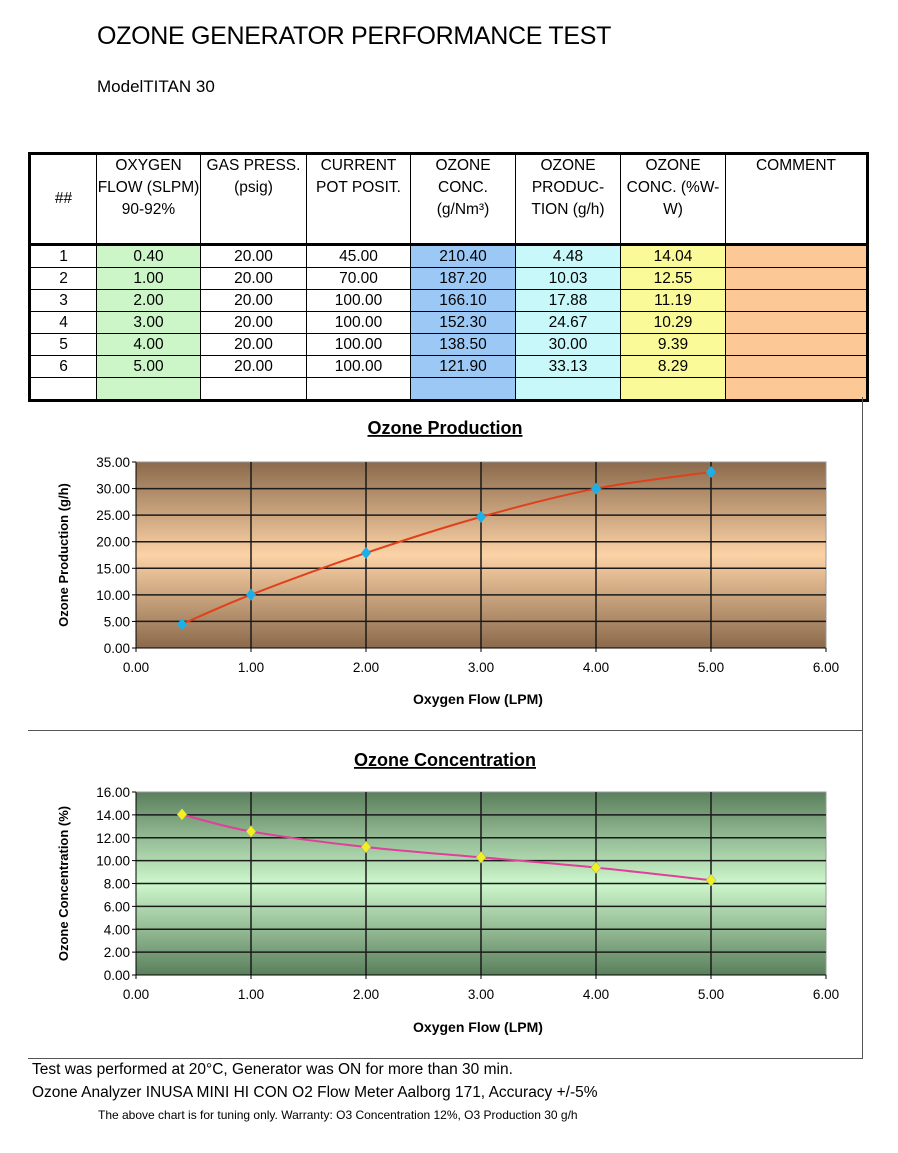 Image resolution: width=898 pixels, height=1153 pixels. Describe the element at coordinates (63, 344) in the screenshot. I see `table-cell: 5` at that location.